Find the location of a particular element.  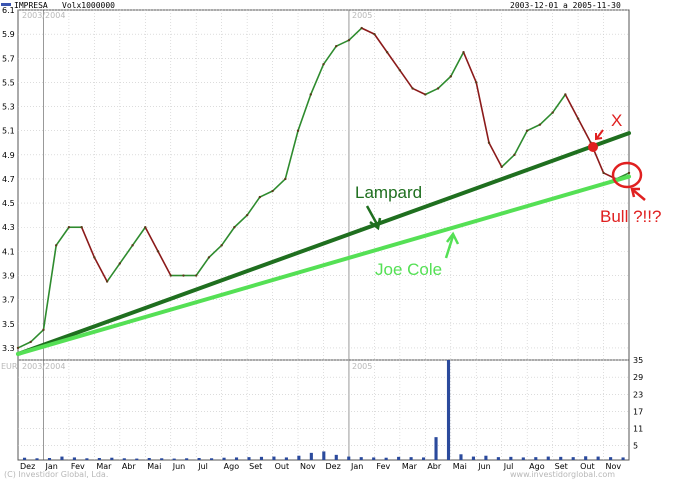

x-tick-label: Set is located at coordinates (255, 466).